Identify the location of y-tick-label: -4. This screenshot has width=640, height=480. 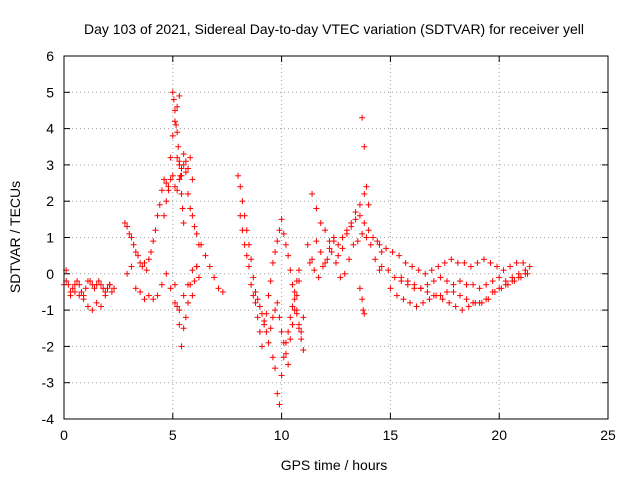
(48, 419).